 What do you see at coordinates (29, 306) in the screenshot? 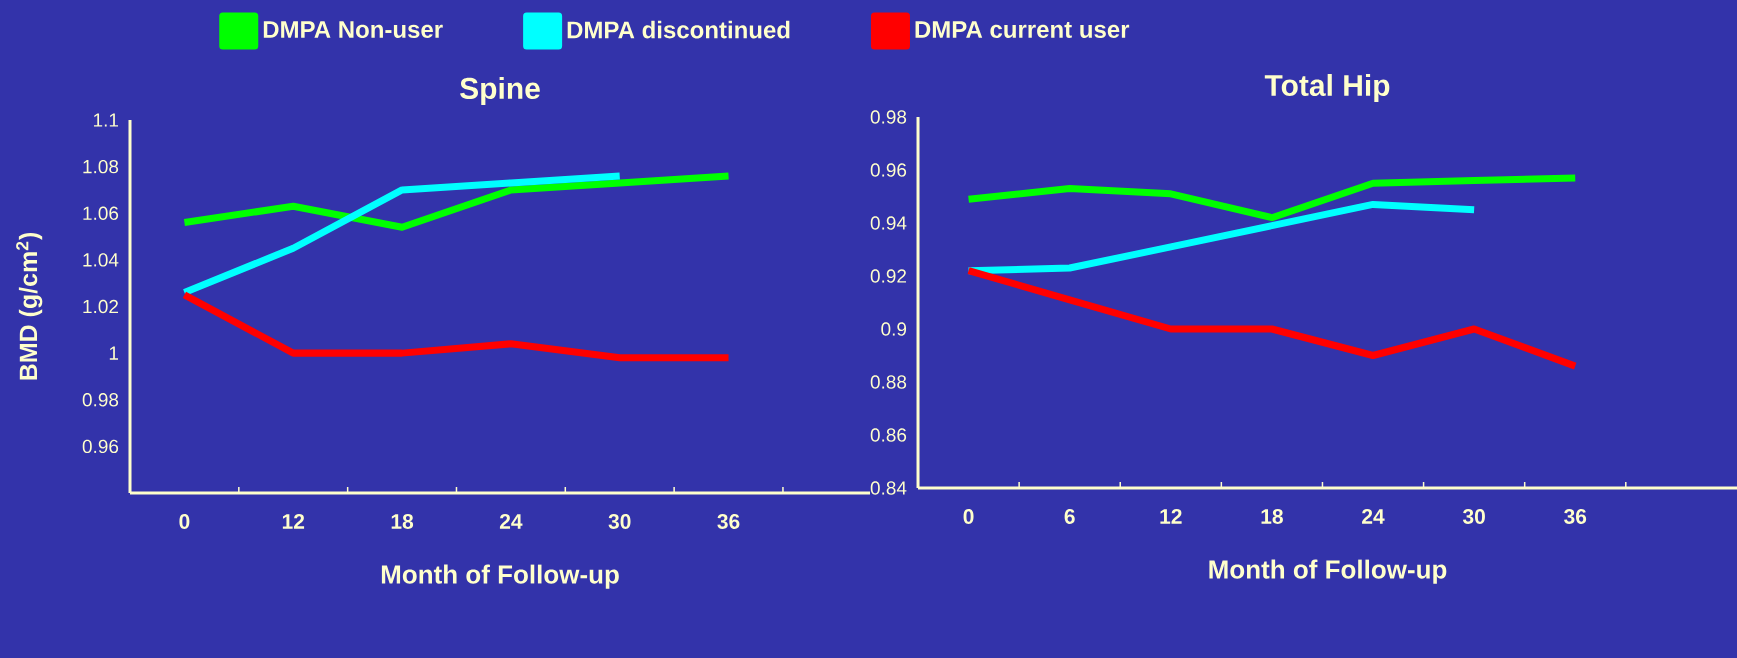
I see `y-axis-title: BMD (g/cm$^{2}$)` at bounding box center [29, 306].